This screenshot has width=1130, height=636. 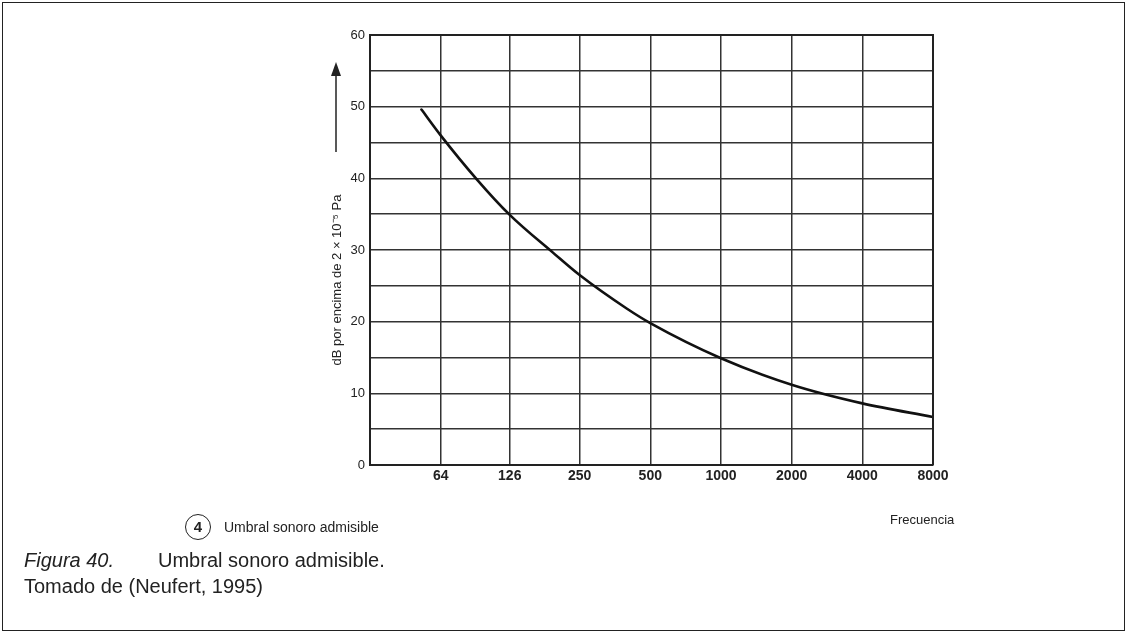 What do you see at coordinates (357, 177) in the screenshot?
I see `y-tick-label: 40` at bounding box center [357, 177].